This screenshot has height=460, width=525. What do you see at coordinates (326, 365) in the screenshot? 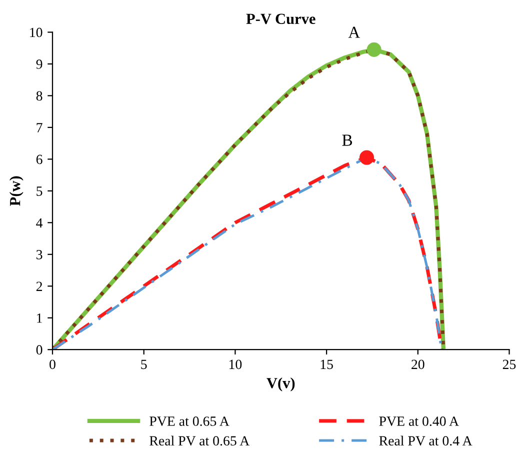
I see `x-tick-label: 15` at bounding box center [326, 365].